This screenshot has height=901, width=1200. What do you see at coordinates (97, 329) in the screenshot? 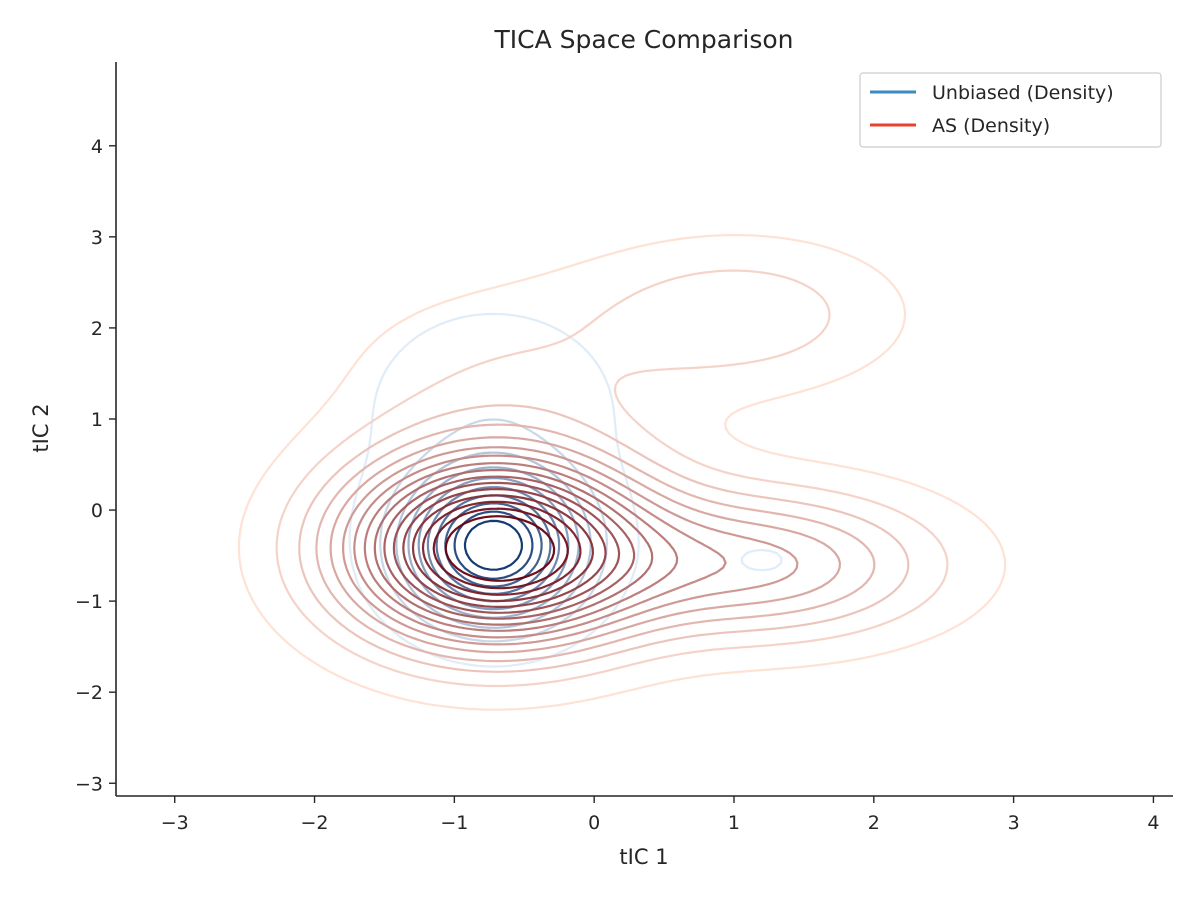
I see `y-tick-label: 2` at bounding box center [97, 329].